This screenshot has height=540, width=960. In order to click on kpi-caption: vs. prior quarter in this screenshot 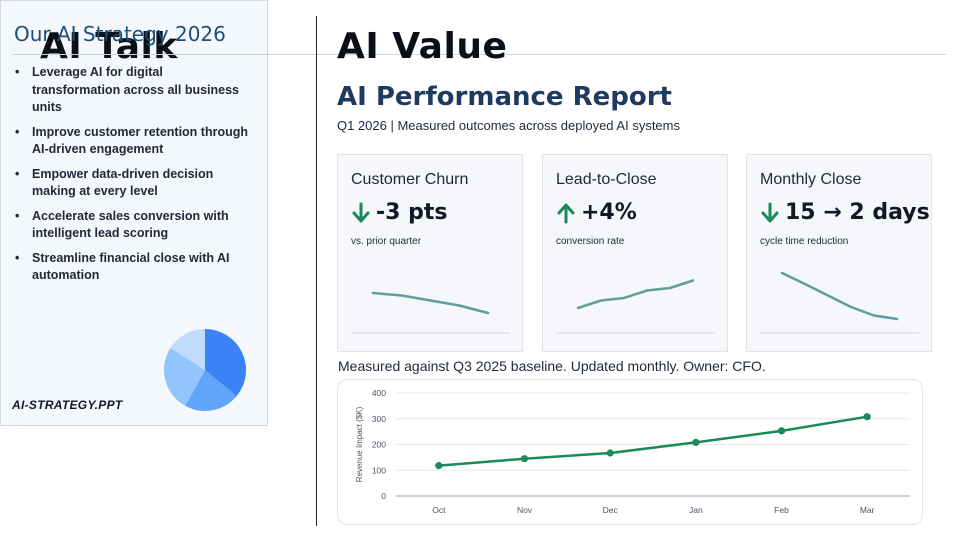, I will do `click(386, 241)`.